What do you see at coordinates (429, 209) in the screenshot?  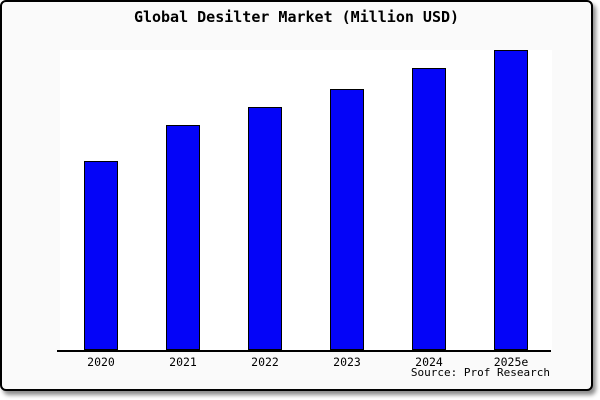 I see `bar-2024` at bounding box center [429, 209].